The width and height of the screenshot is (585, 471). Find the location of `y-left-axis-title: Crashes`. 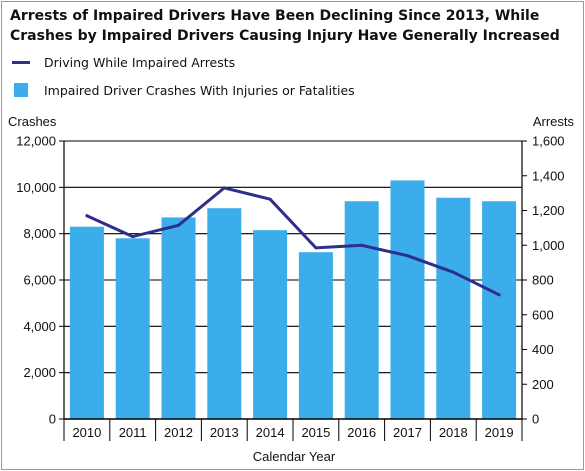

y-left-axis-title: Crashes is located at coordinates (32, 121).